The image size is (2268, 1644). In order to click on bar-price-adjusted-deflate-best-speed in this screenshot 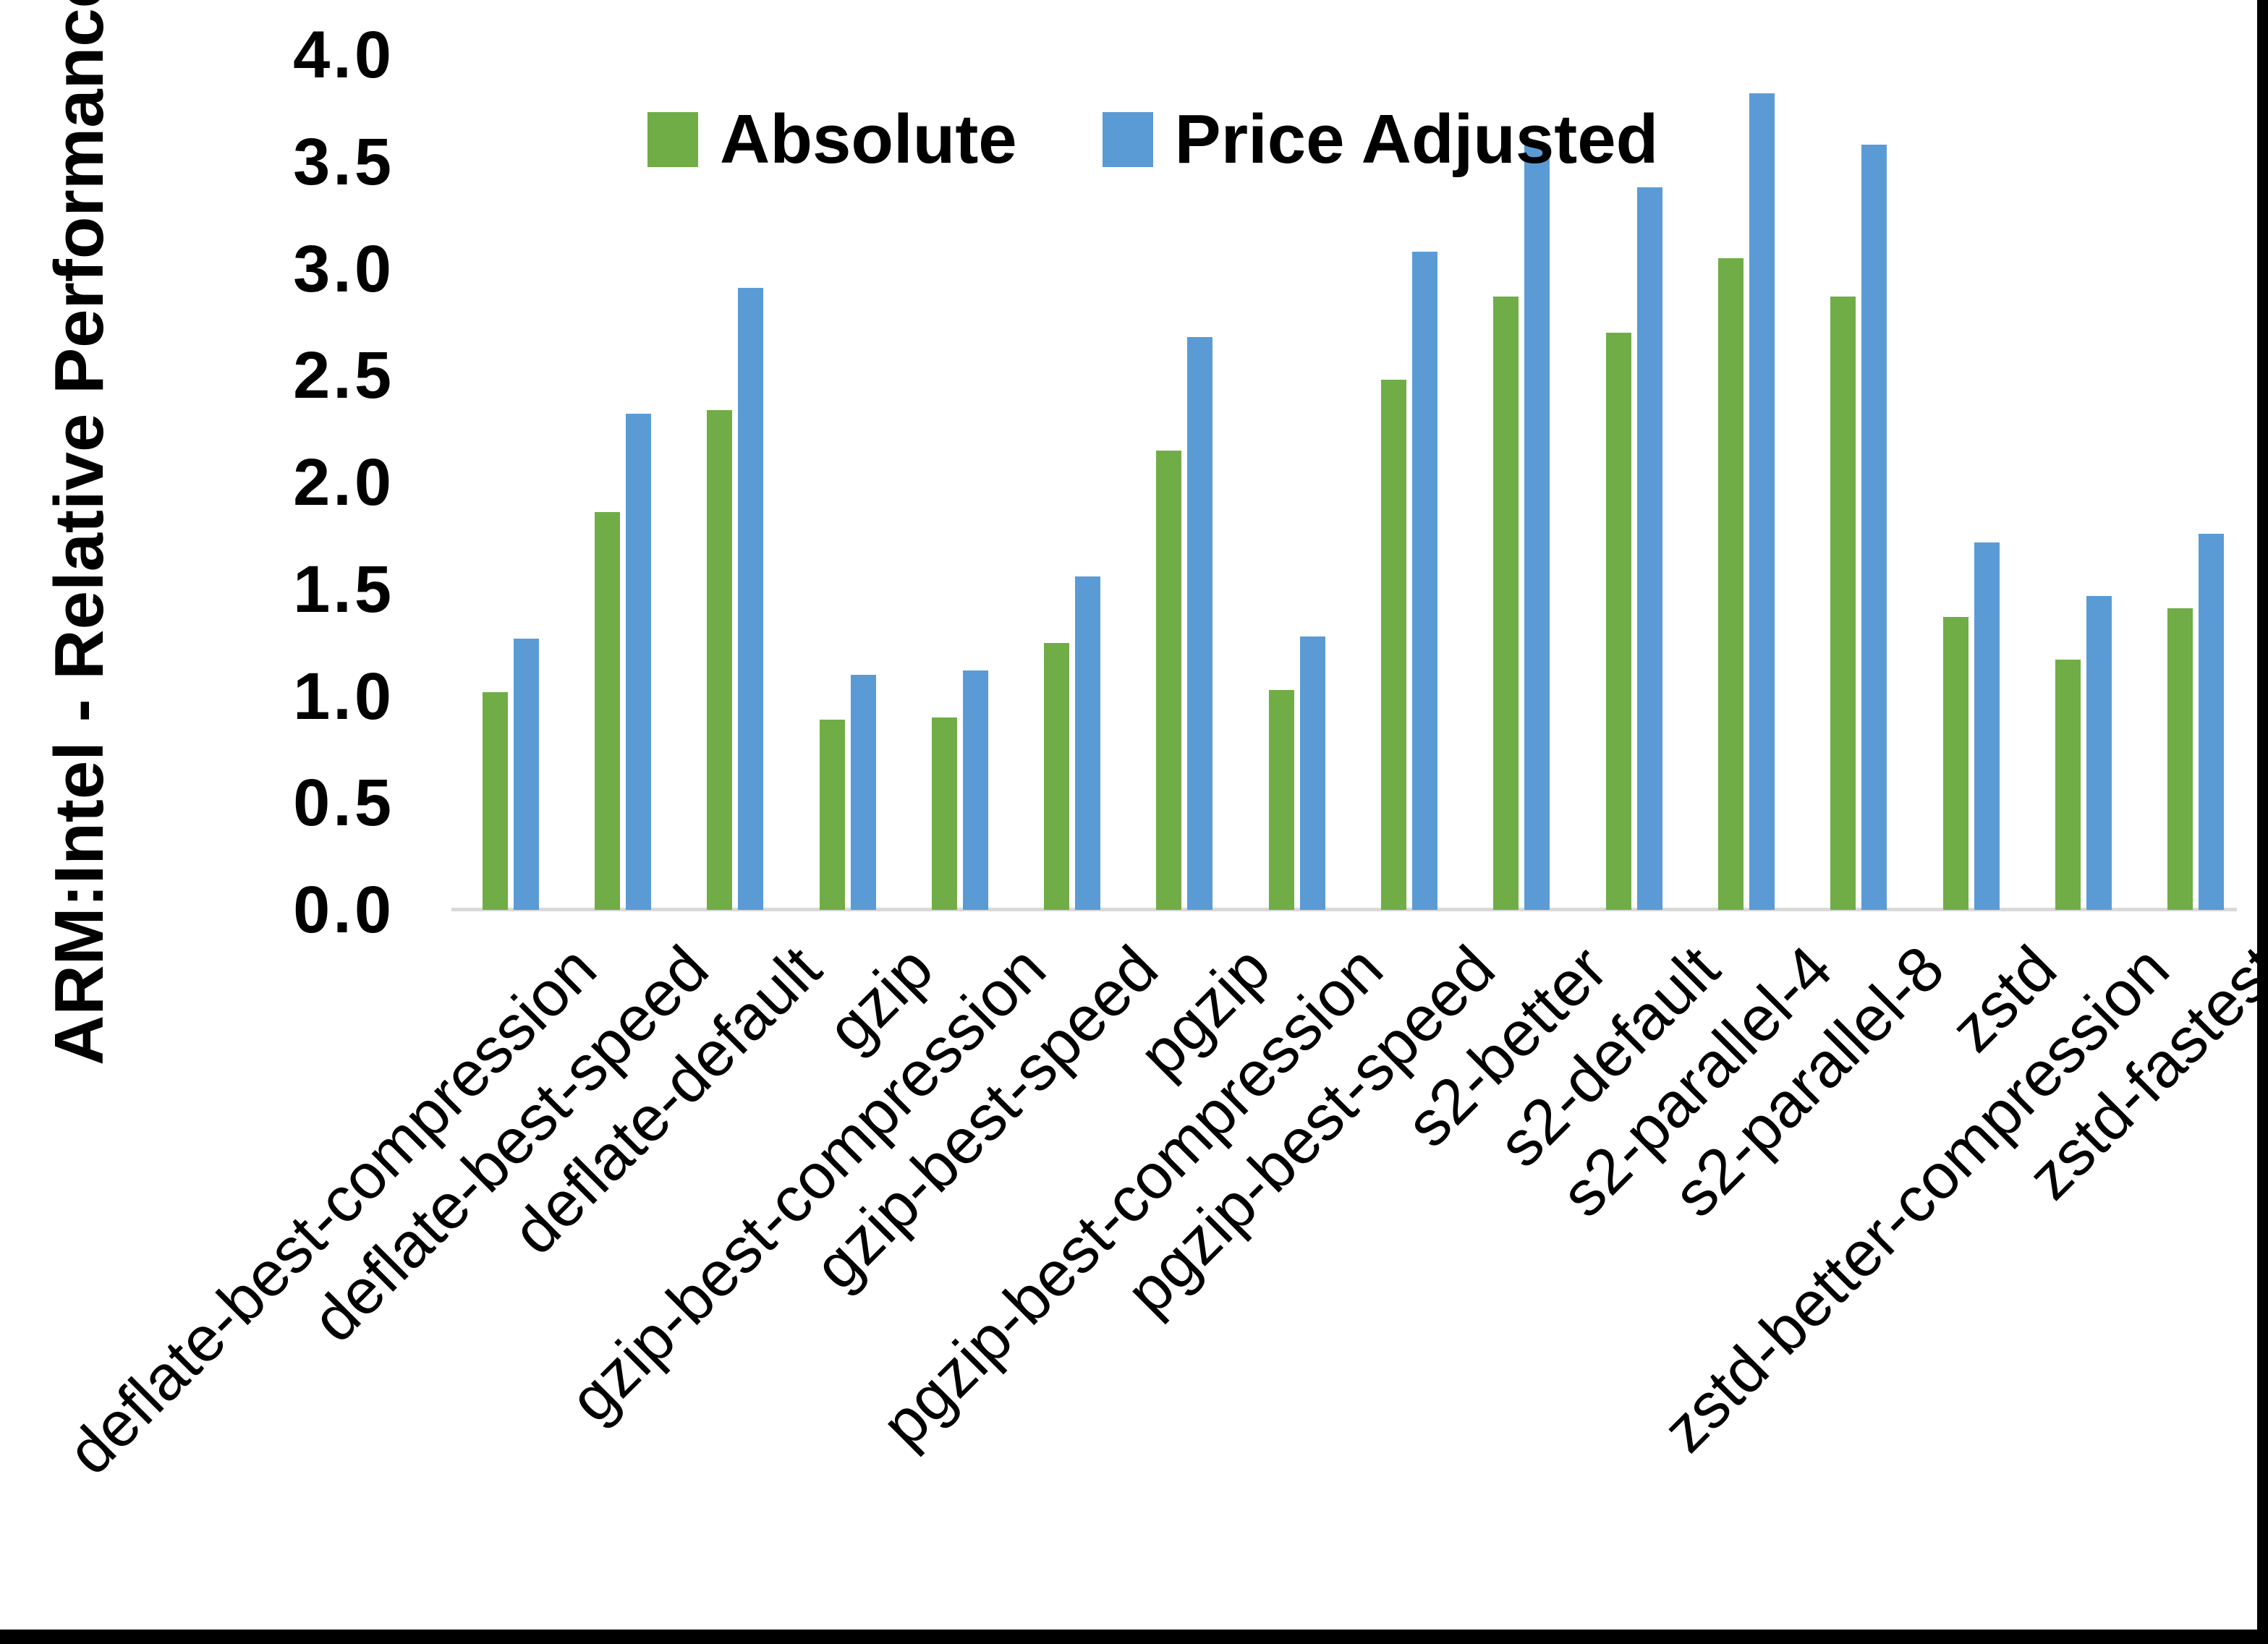, I will do `click(638, 662)`.